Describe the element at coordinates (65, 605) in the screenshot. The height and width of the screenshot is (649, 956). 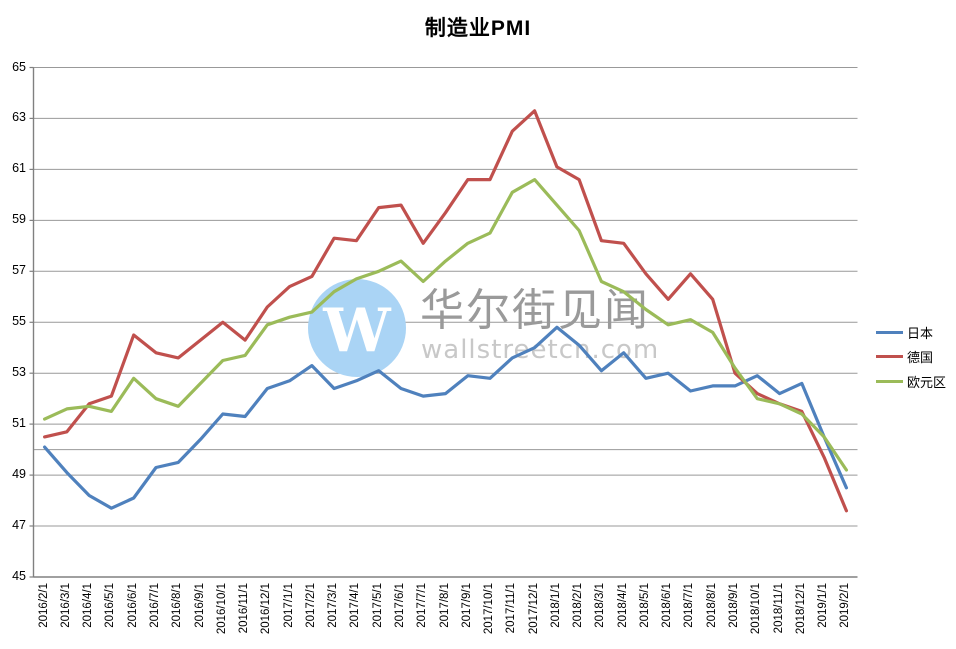
I see `x-axis-label-2016-3-1: 2016/3/1` at that location.